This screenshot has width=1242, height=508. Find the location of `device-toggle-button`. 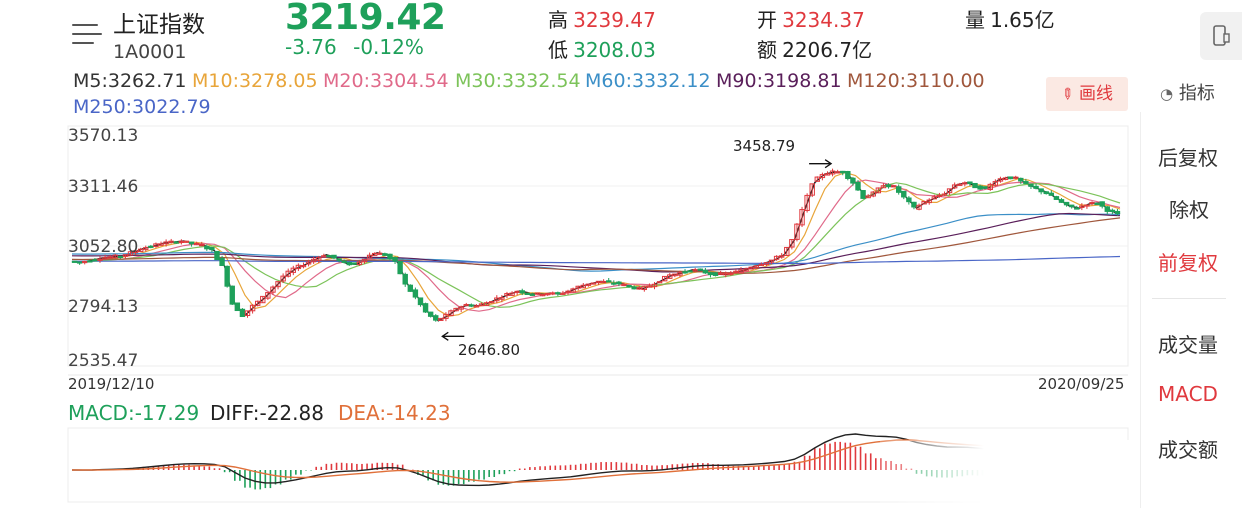

device-toggle-button is located at coordinates (1221, 36).